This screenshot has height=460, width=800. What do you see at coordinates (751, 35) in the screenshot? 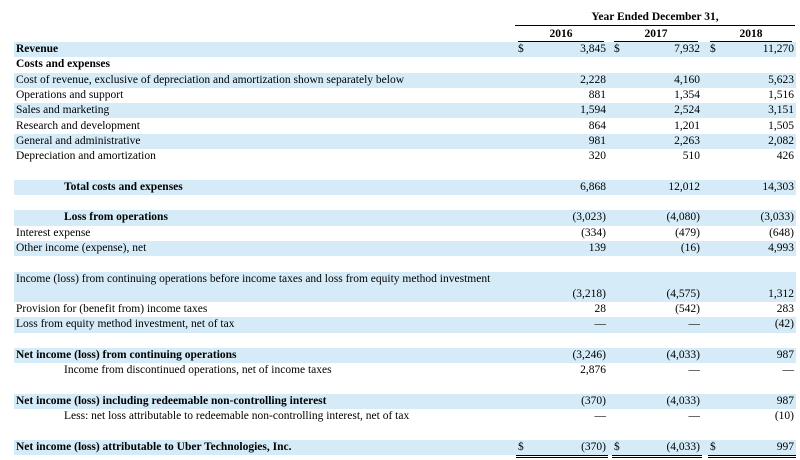
I see `year-header: 2018` at bounding box center [751, 35].